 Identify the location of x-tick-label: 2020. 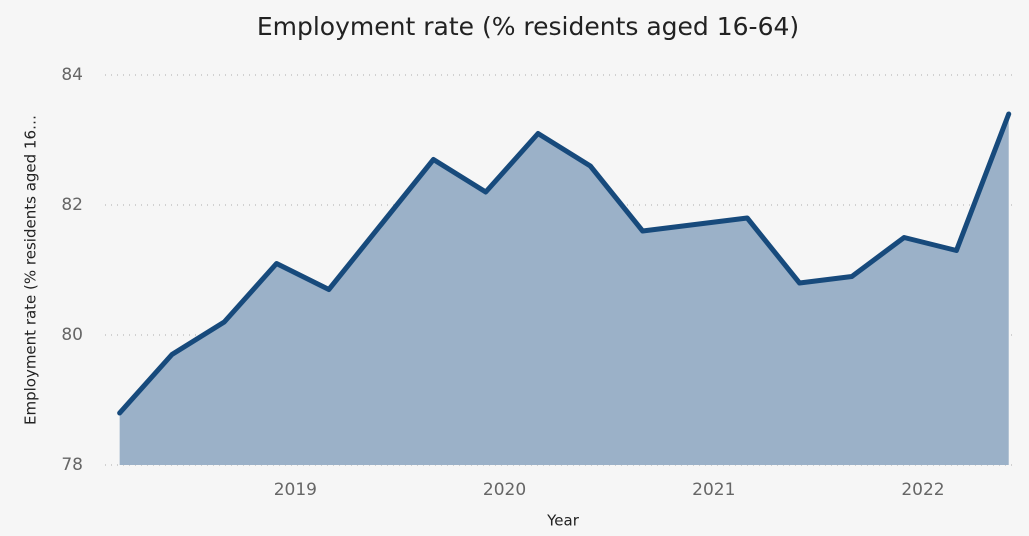
(504, 490).